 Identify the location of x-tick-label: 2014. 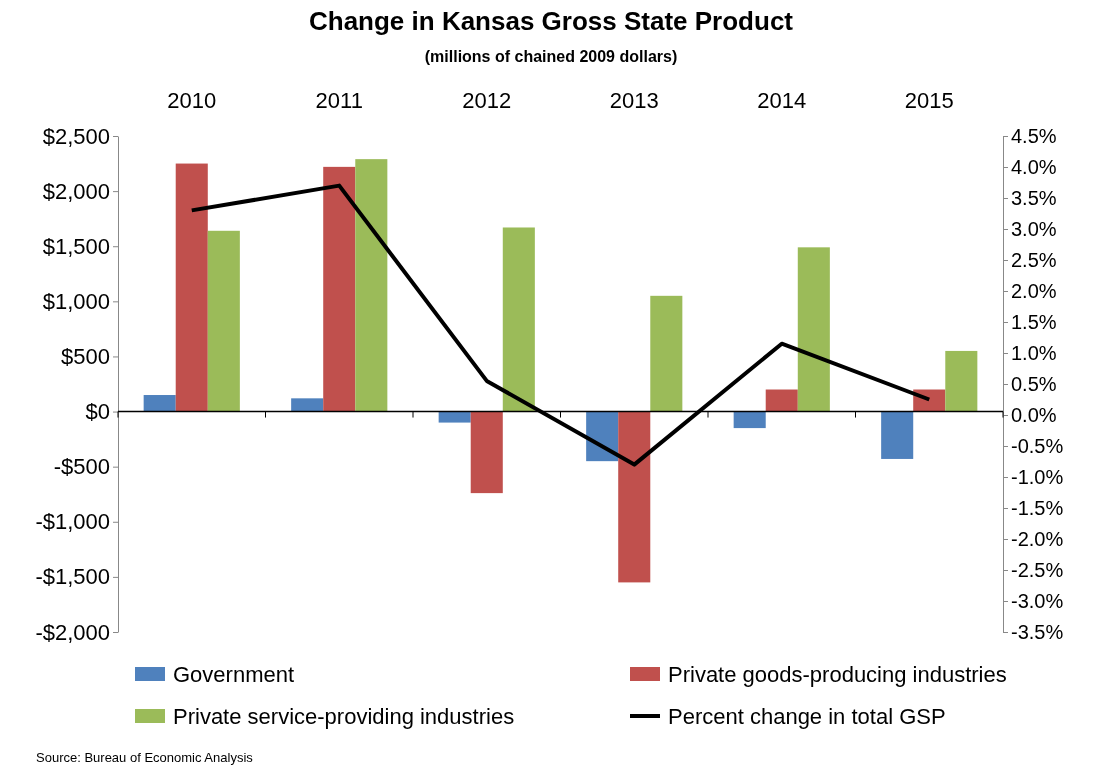
(782, 100).